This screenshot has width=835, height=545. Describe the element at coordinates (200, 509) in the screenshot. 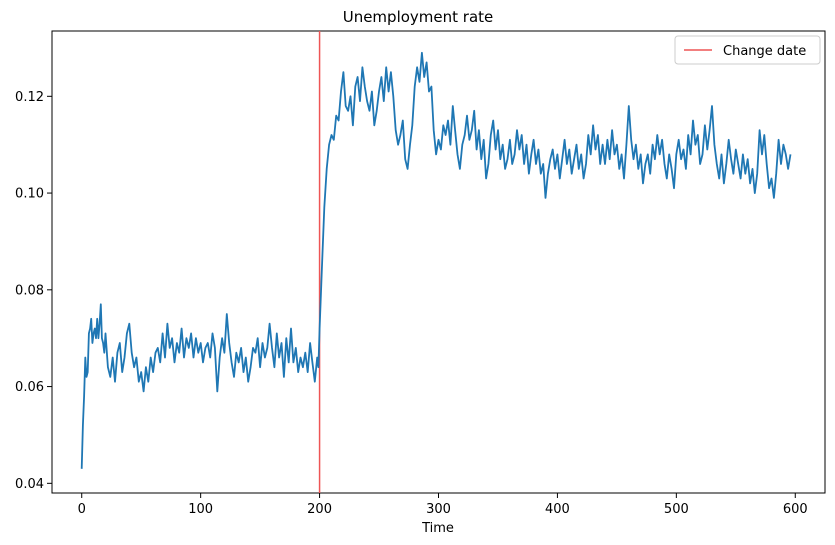

I see `x-tick-label: 100` at that location.